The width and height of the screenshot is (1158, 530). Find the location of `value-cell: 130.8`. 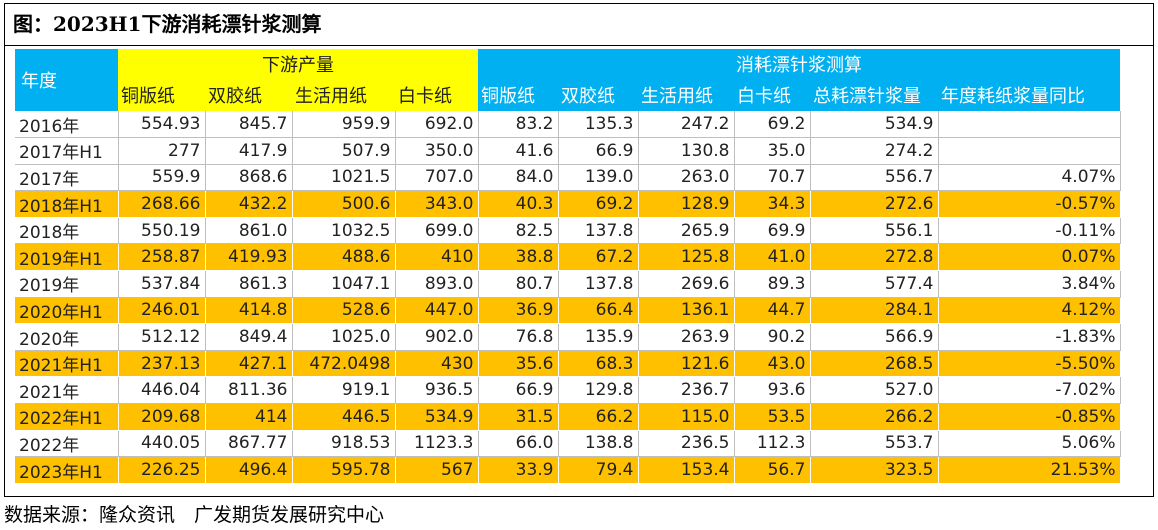

value-cell: 130.8 is located at coordinates (686, 151).